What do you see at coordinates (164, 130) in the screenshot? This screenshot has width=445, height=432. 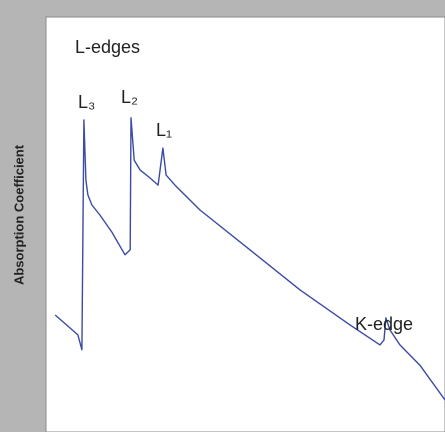 I see `annotation: L₁` at bounding box center [164, 130].